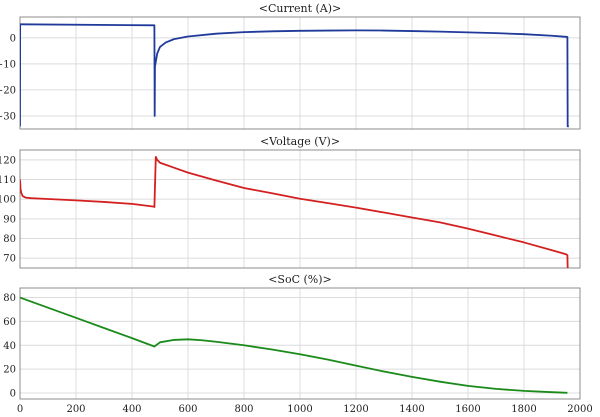 The image size is (600, 417). I want to click on y-tick-label: 90, so click(9, 219).